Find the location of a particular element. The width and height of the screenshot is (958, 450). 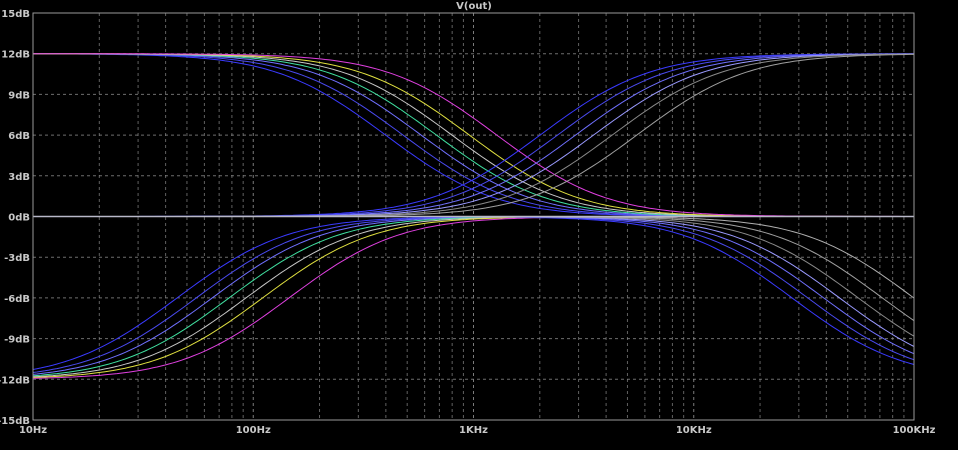

x-tick-label: 10Hz is located at coordinates (33, 430).